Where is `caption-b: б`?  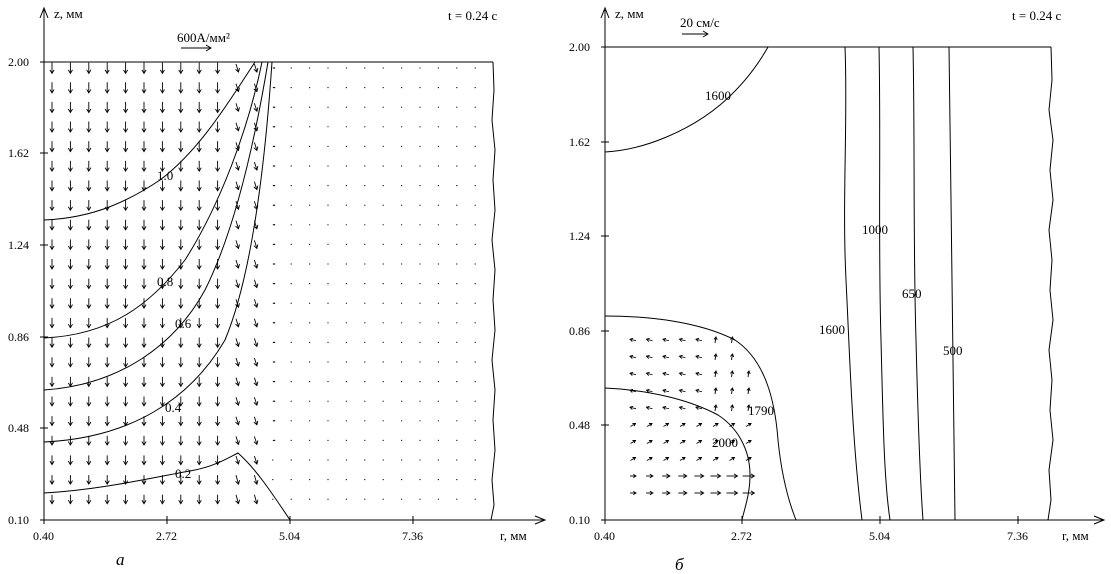
caption-b: б is located at coordinates (679, 564).